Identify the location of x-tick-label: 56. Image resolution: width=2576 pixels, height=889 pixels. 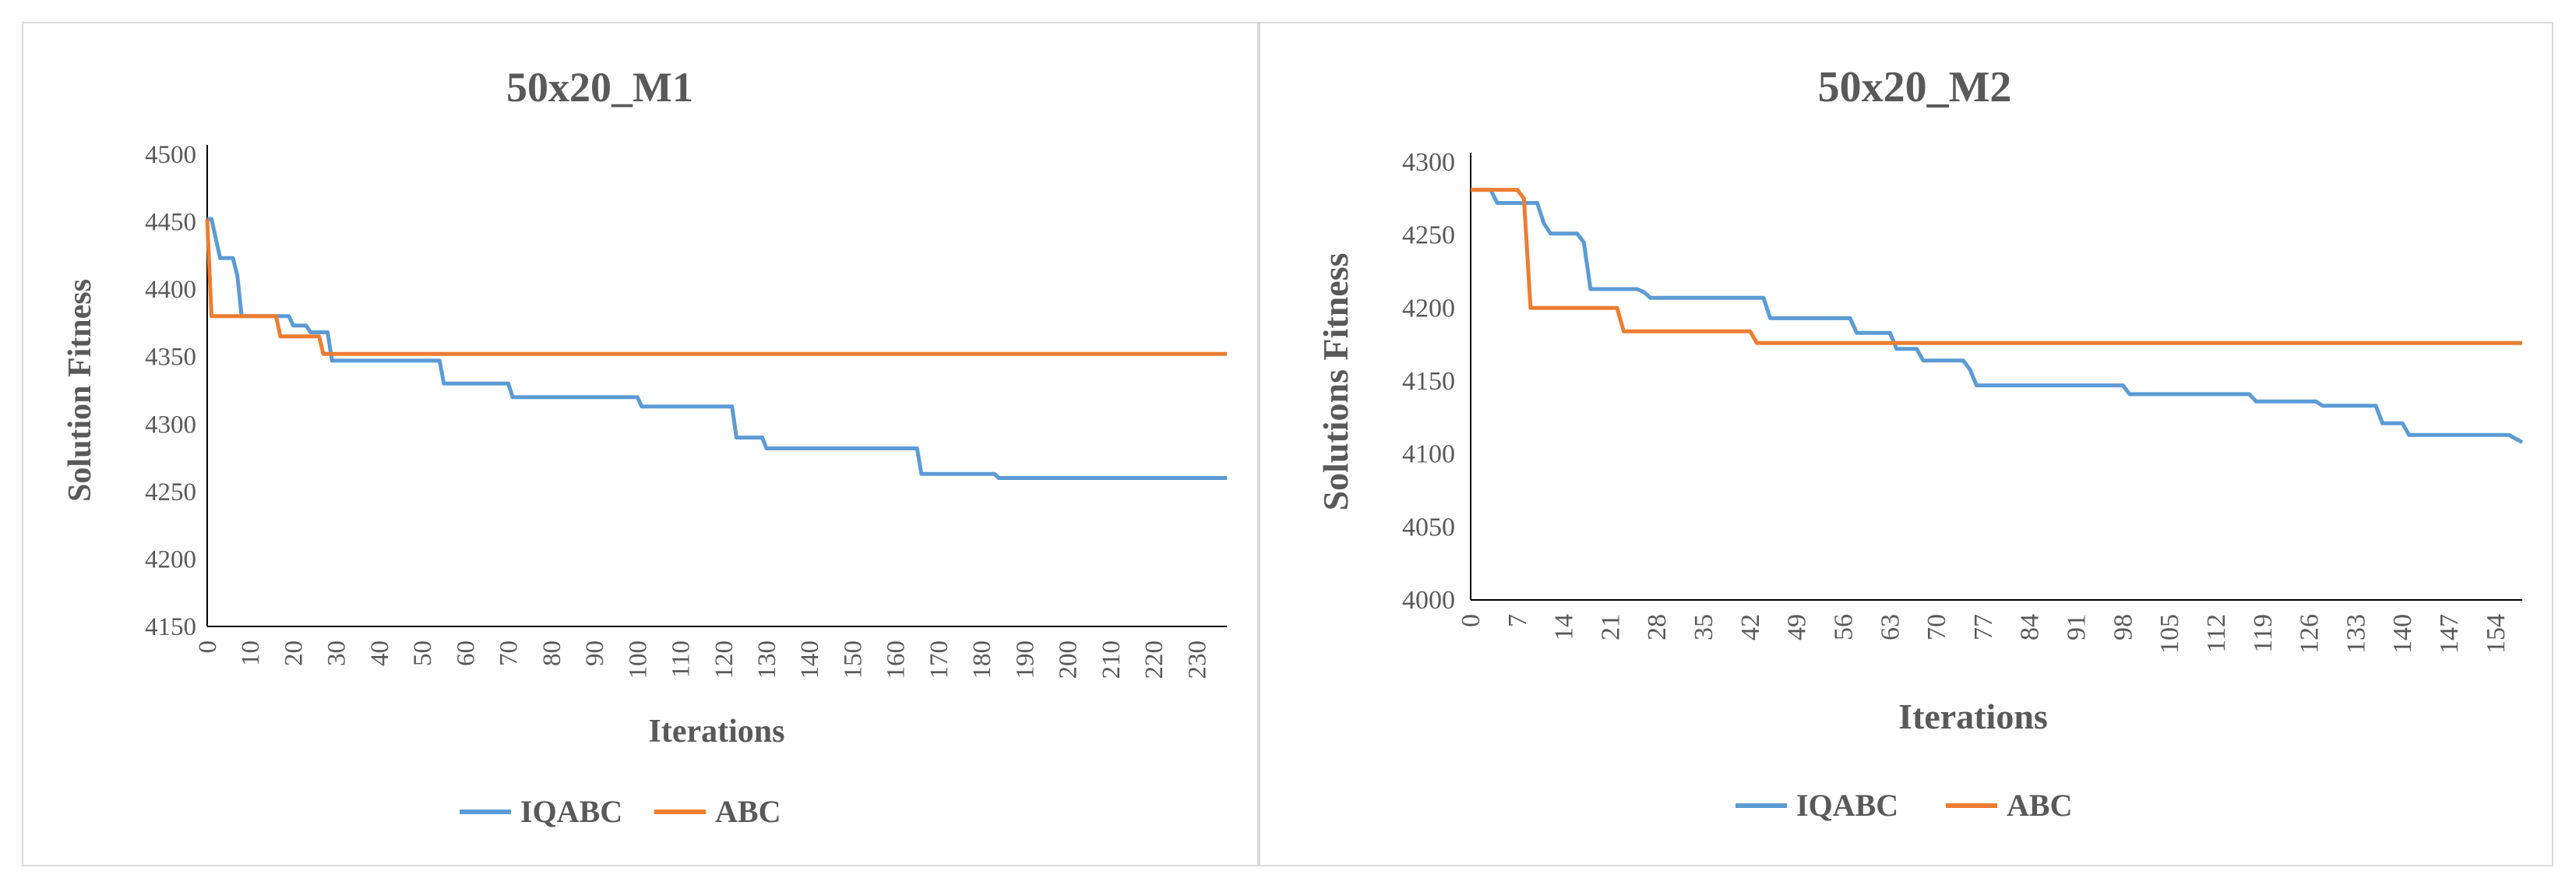
(1843, 627).